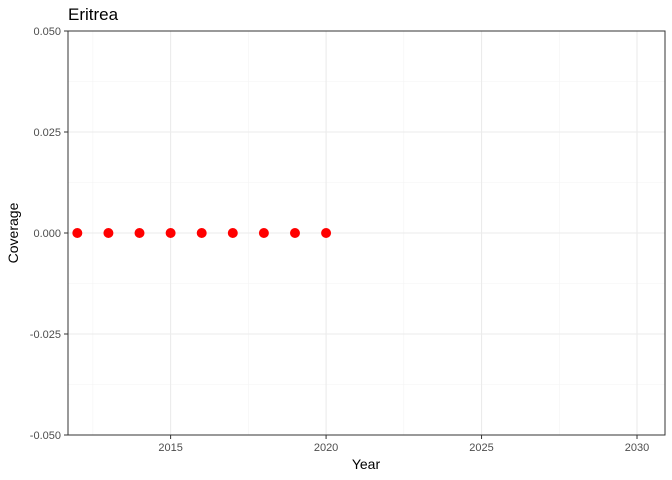 This screenshot has height=480, width=672. Describe the element at coordinates (481, 448) in the screenshot. I see `x-tick-label: 2025` at that location.